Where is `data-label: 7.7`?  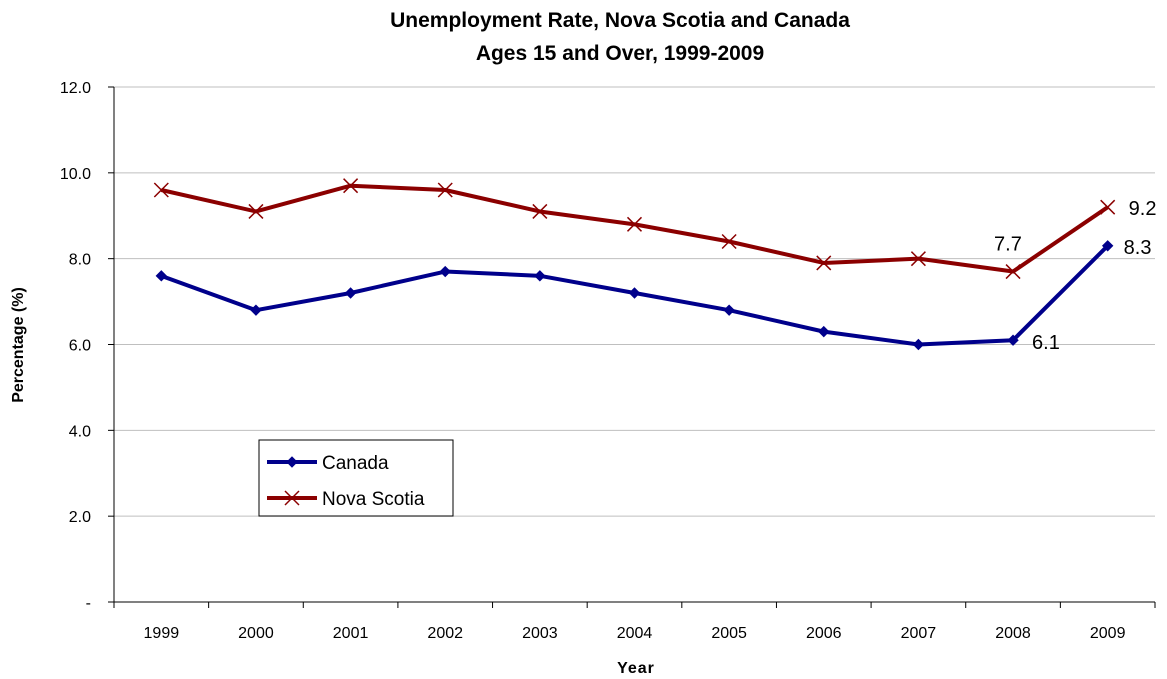
data-label: 7.7 is located at coordinates (1008, 245).